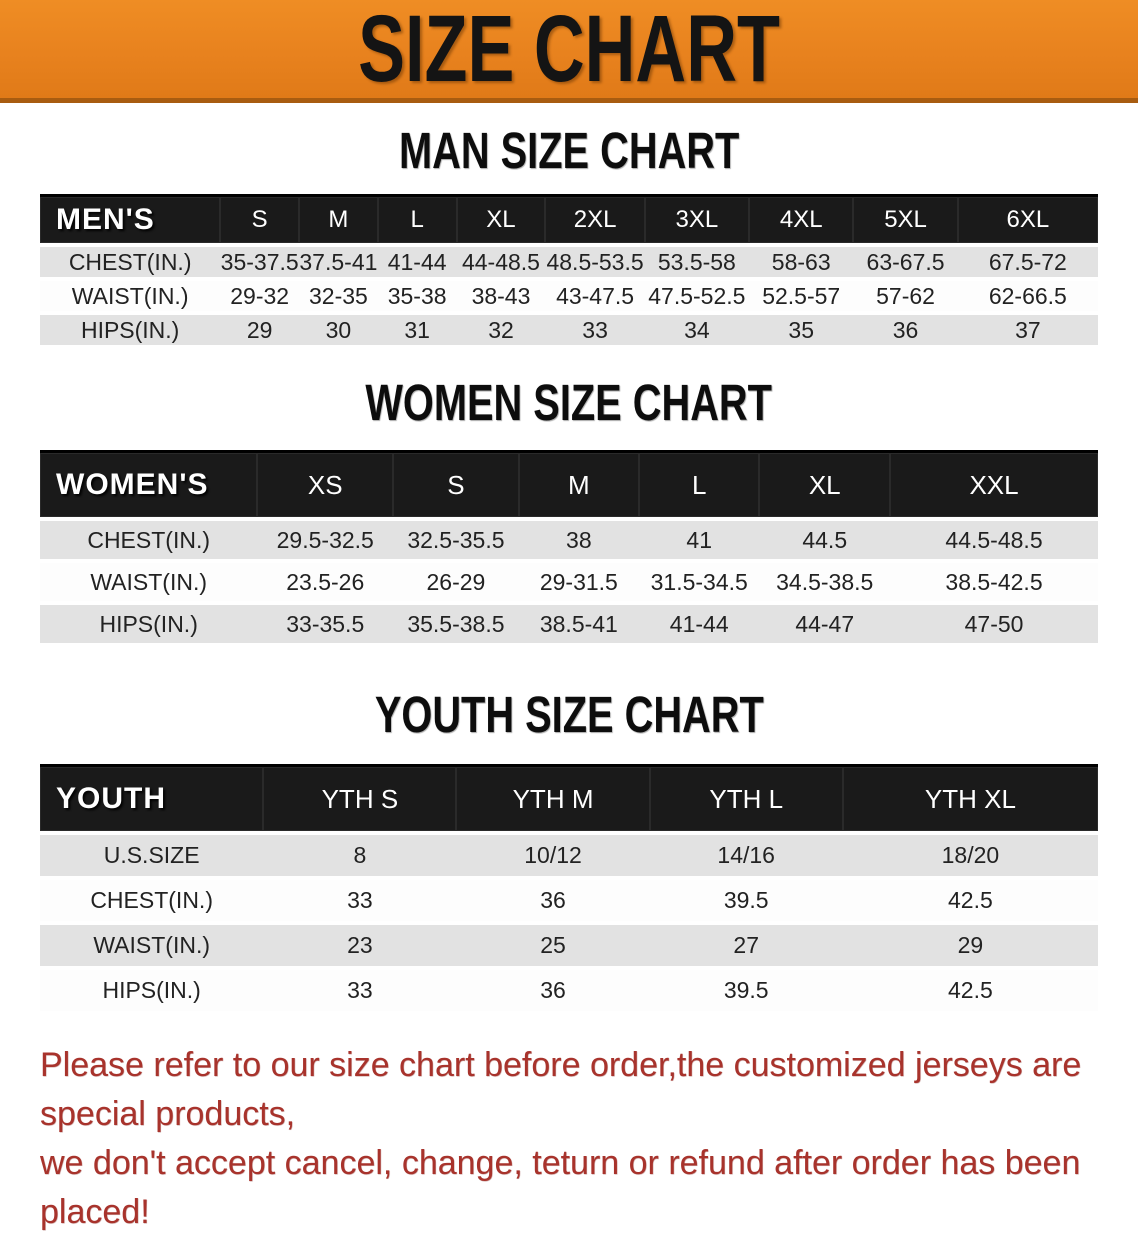 The width and height of the screenshot is (1138, 1251). What do you see at coordinates (595, 298) in the screenshot?
I see `size-value-cell: 43-47.5` at bounding box center [595, 298].